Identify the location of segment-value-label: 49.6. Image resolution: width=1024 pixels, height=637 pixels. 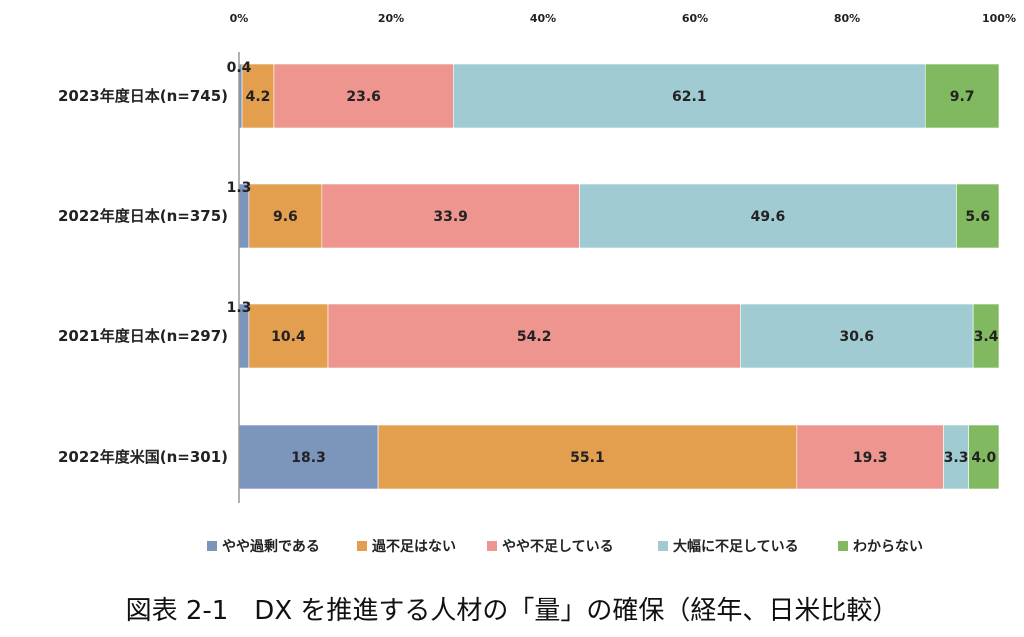
(768, 217).